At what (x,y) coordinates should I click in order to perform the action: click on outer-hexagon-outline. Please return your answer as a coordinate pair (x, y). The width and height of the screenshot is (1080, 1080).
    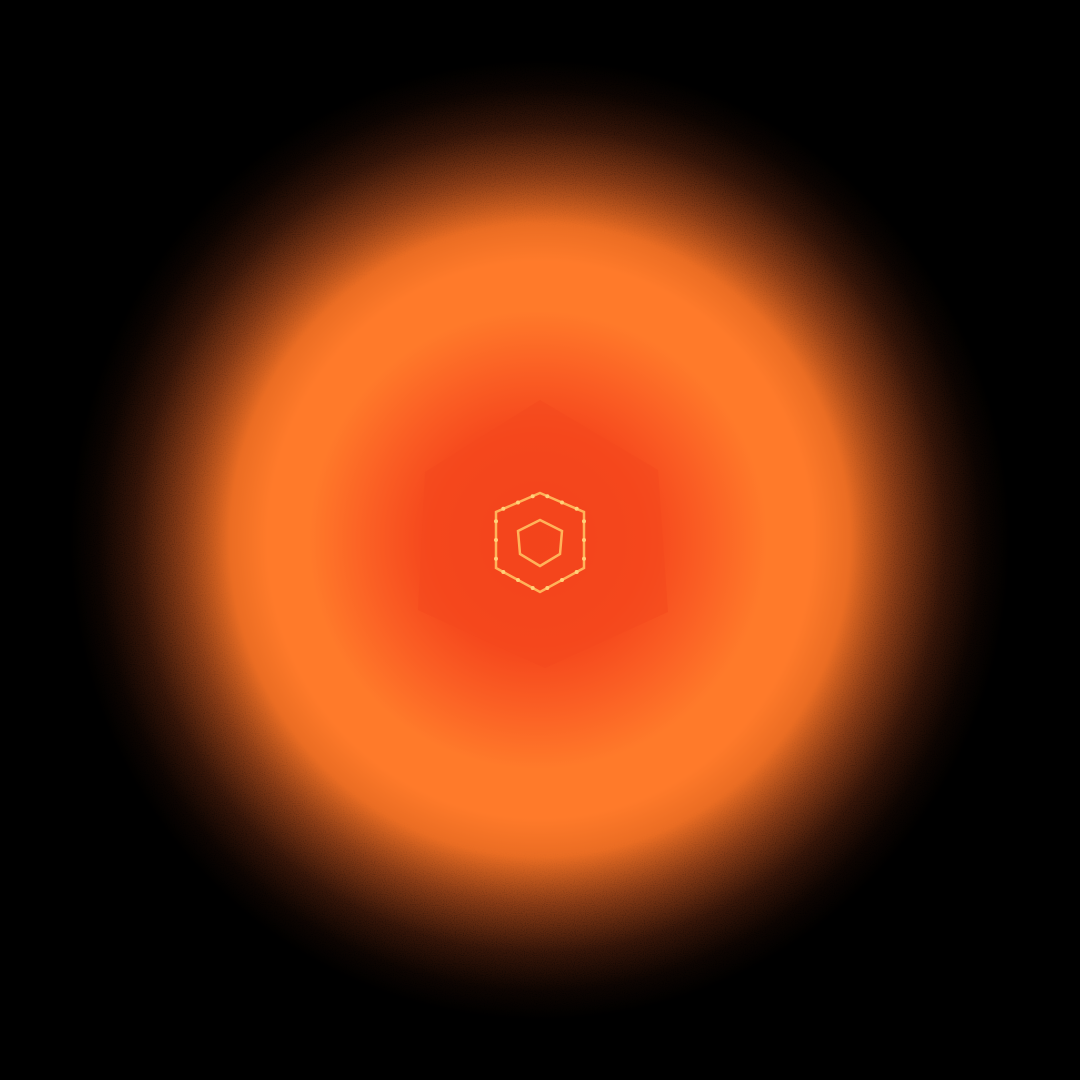
    Looking at the image, I should click on (540, 542).